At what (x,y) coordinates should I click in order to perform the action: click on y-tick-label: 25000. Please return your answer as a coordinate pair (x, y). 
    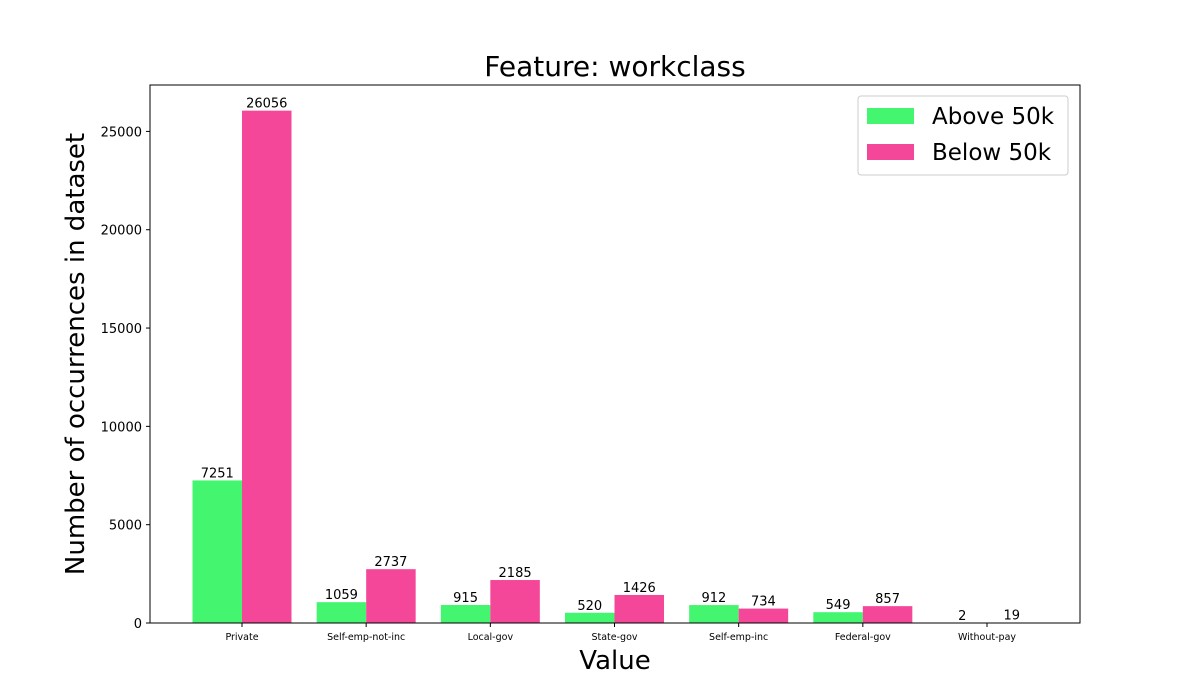
    Looking at the image, I should click on (121, 132).